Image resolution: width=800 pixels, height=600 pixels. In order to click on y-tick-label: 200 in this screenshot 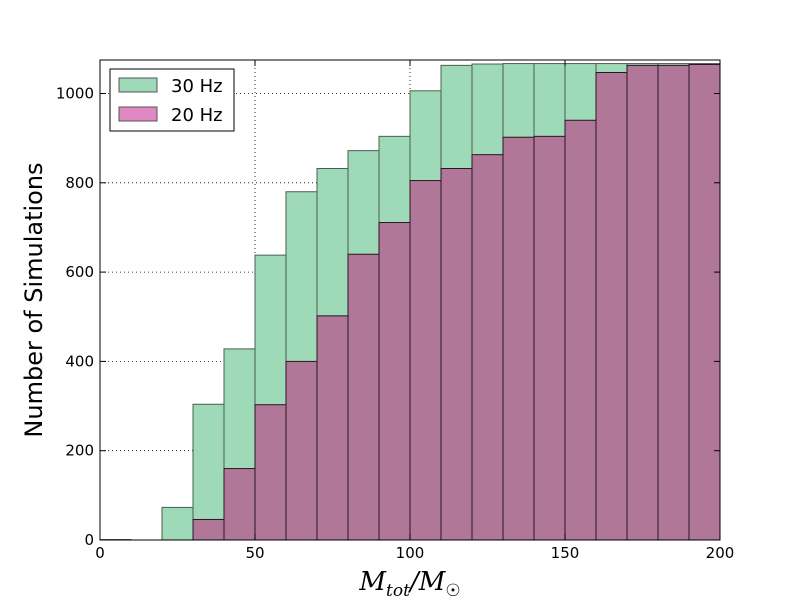, I will do `click(79, 451)`.